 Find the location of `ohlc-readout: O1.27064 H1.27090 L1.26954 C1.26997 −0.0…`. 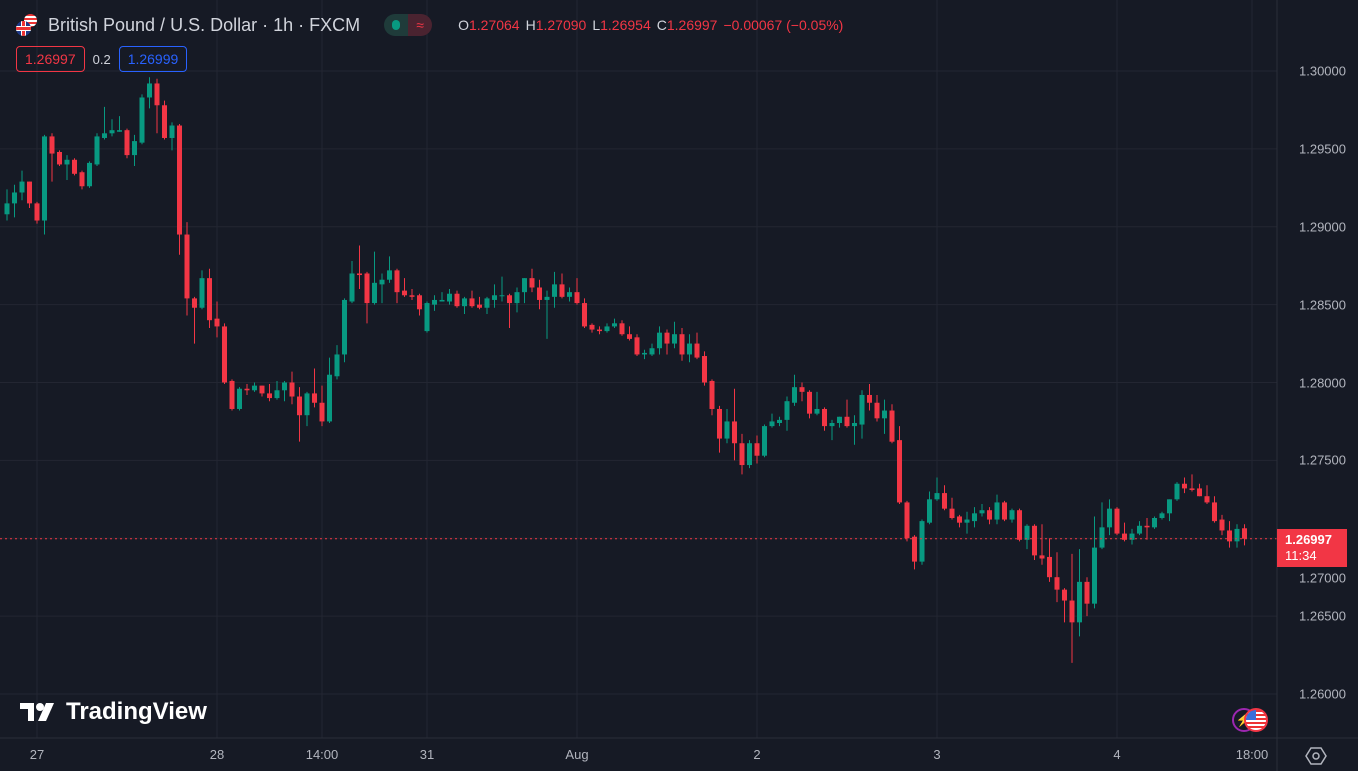

ohlc-readout: O1.27064 H1.27090 L1.26954 C1.26997 −0.0… is located at coordinates (650, 25).